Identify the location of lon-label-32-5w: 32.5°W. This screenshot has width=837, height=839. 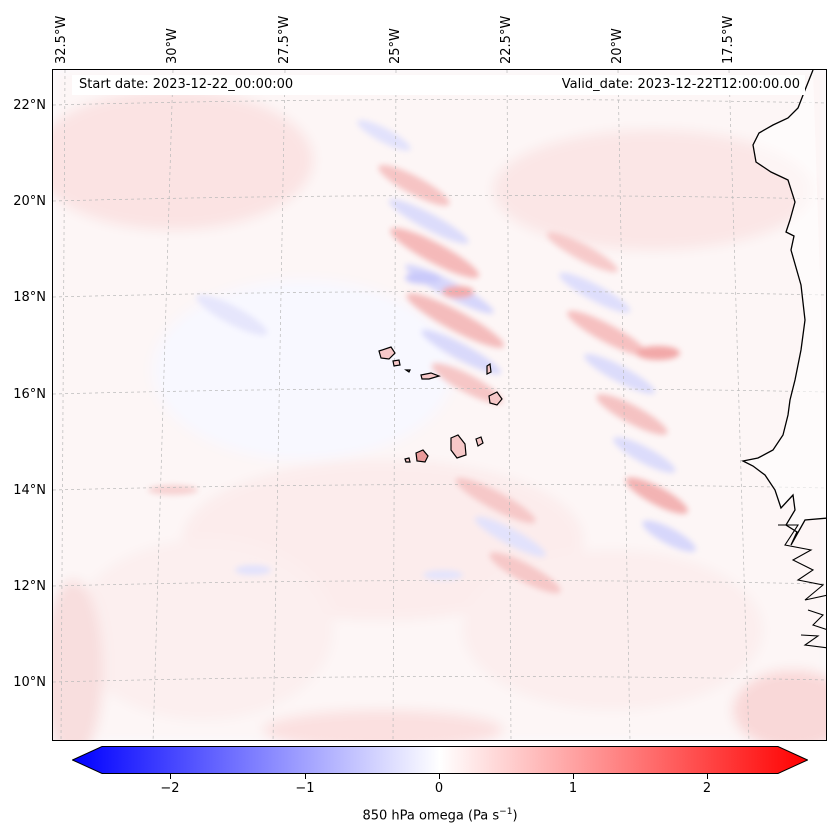
(61, 39).